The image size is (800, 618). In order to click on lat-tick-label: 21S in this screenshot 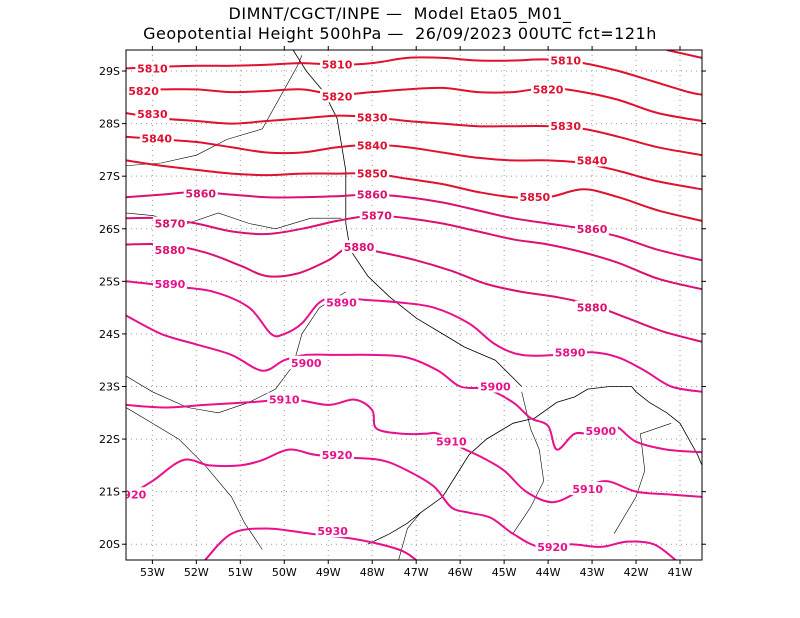, I will do `click(109, 492)`.